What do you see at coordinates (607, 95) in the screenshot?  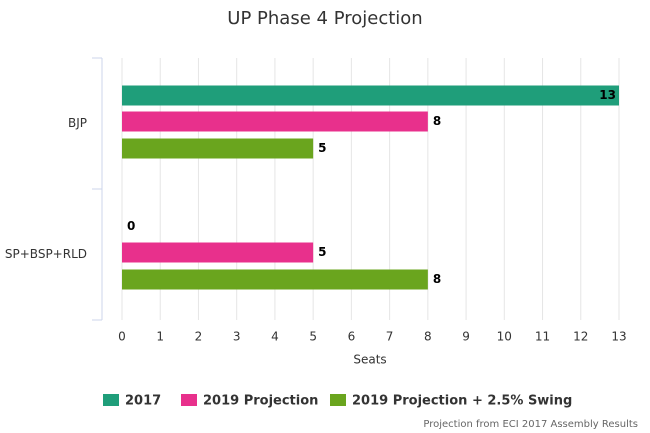 I see `data-label: 13` at bounding box center [607, 95].